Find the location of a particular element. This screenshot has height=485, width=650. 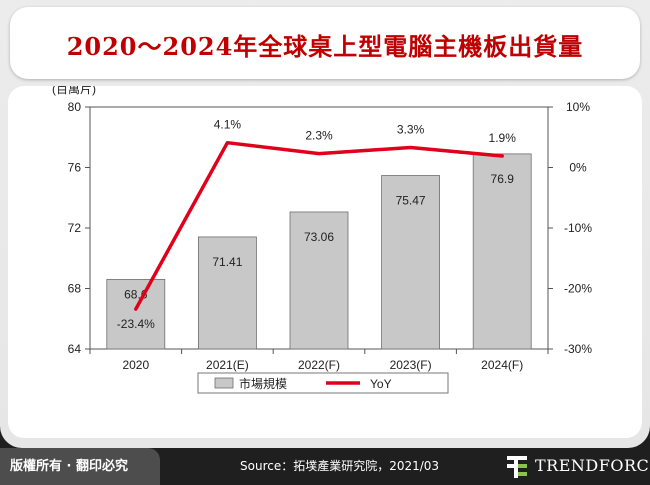

y-axis-tick-label: 64 is located at coordinates (75, 349).